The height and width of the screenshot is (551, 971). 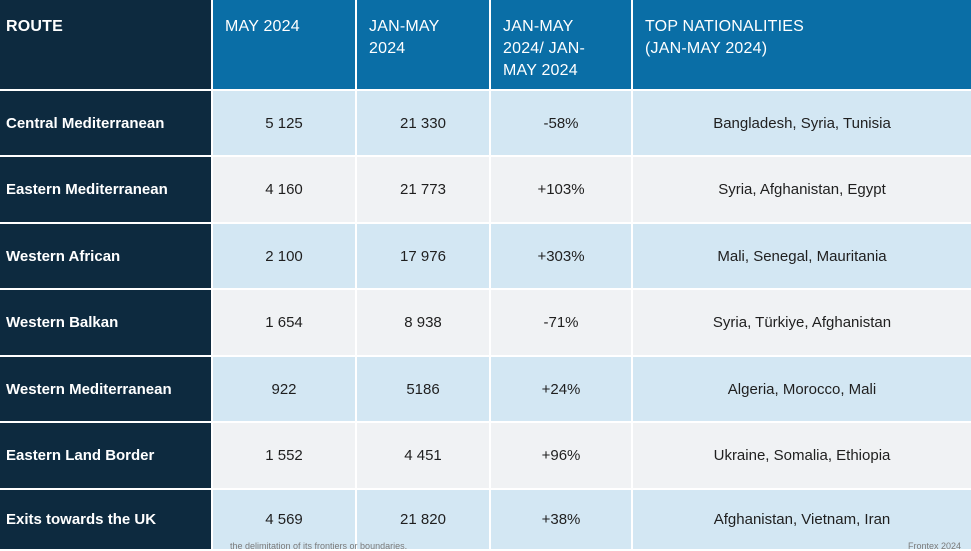 What do you see at coordinates (802, 390) in the screenshot?
I see `nationalities-value: Algeria, Morocco, Mali` at bounding box center [802, 390].